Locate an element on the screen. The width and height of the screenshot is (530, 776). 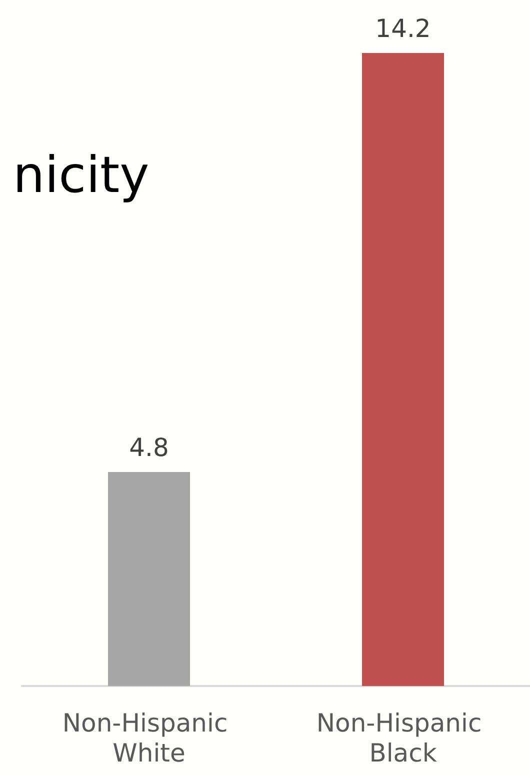
data-label: 14.2 is located at coordinates (403, 28).